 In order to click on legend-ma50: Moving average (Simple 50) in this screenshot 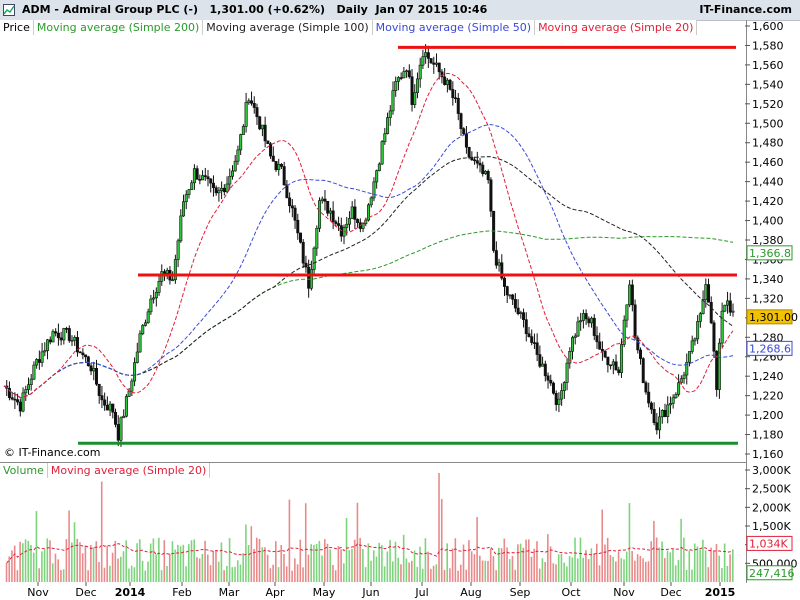, I will do `click(454, 27)`.